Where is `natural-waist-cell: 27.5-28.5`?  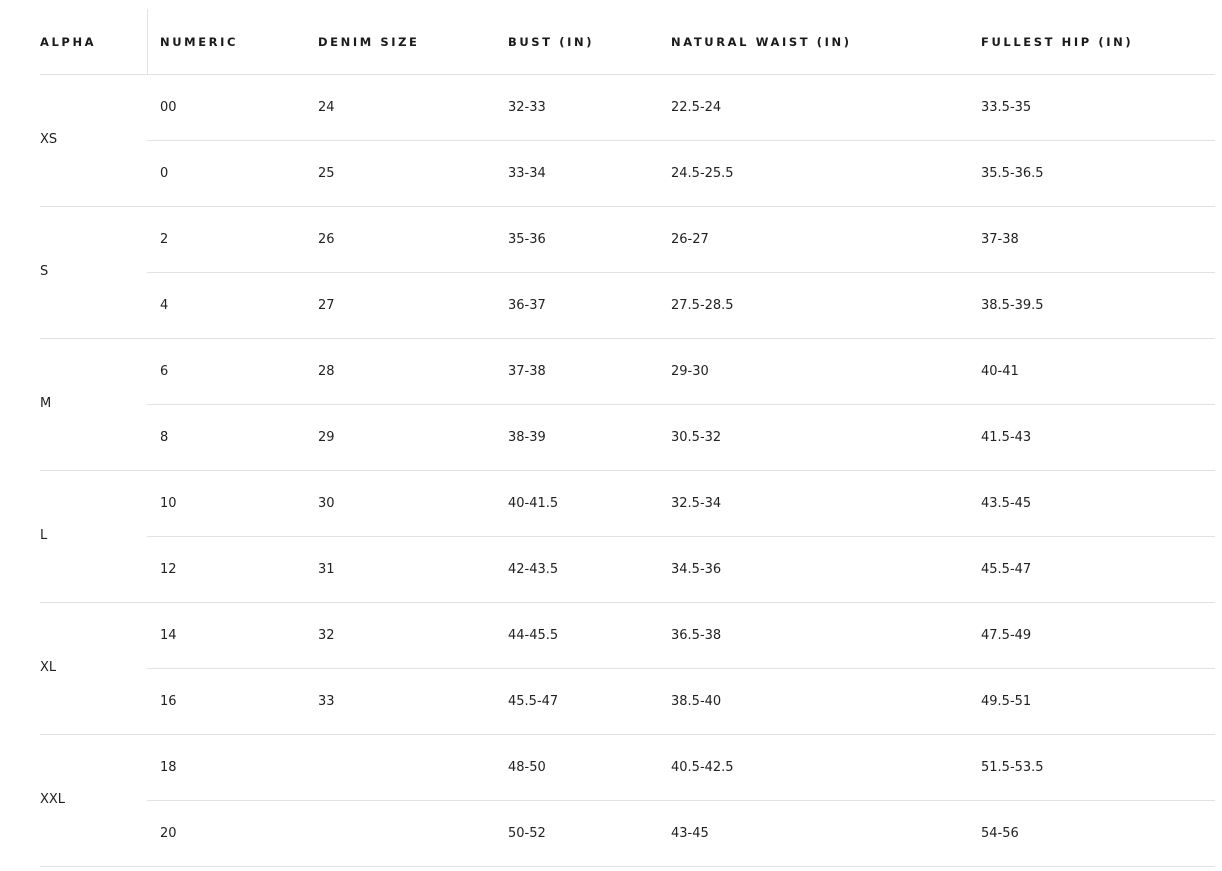 natural-waist-cell: 27.5-28.5 is located at coordinates (702, 305).